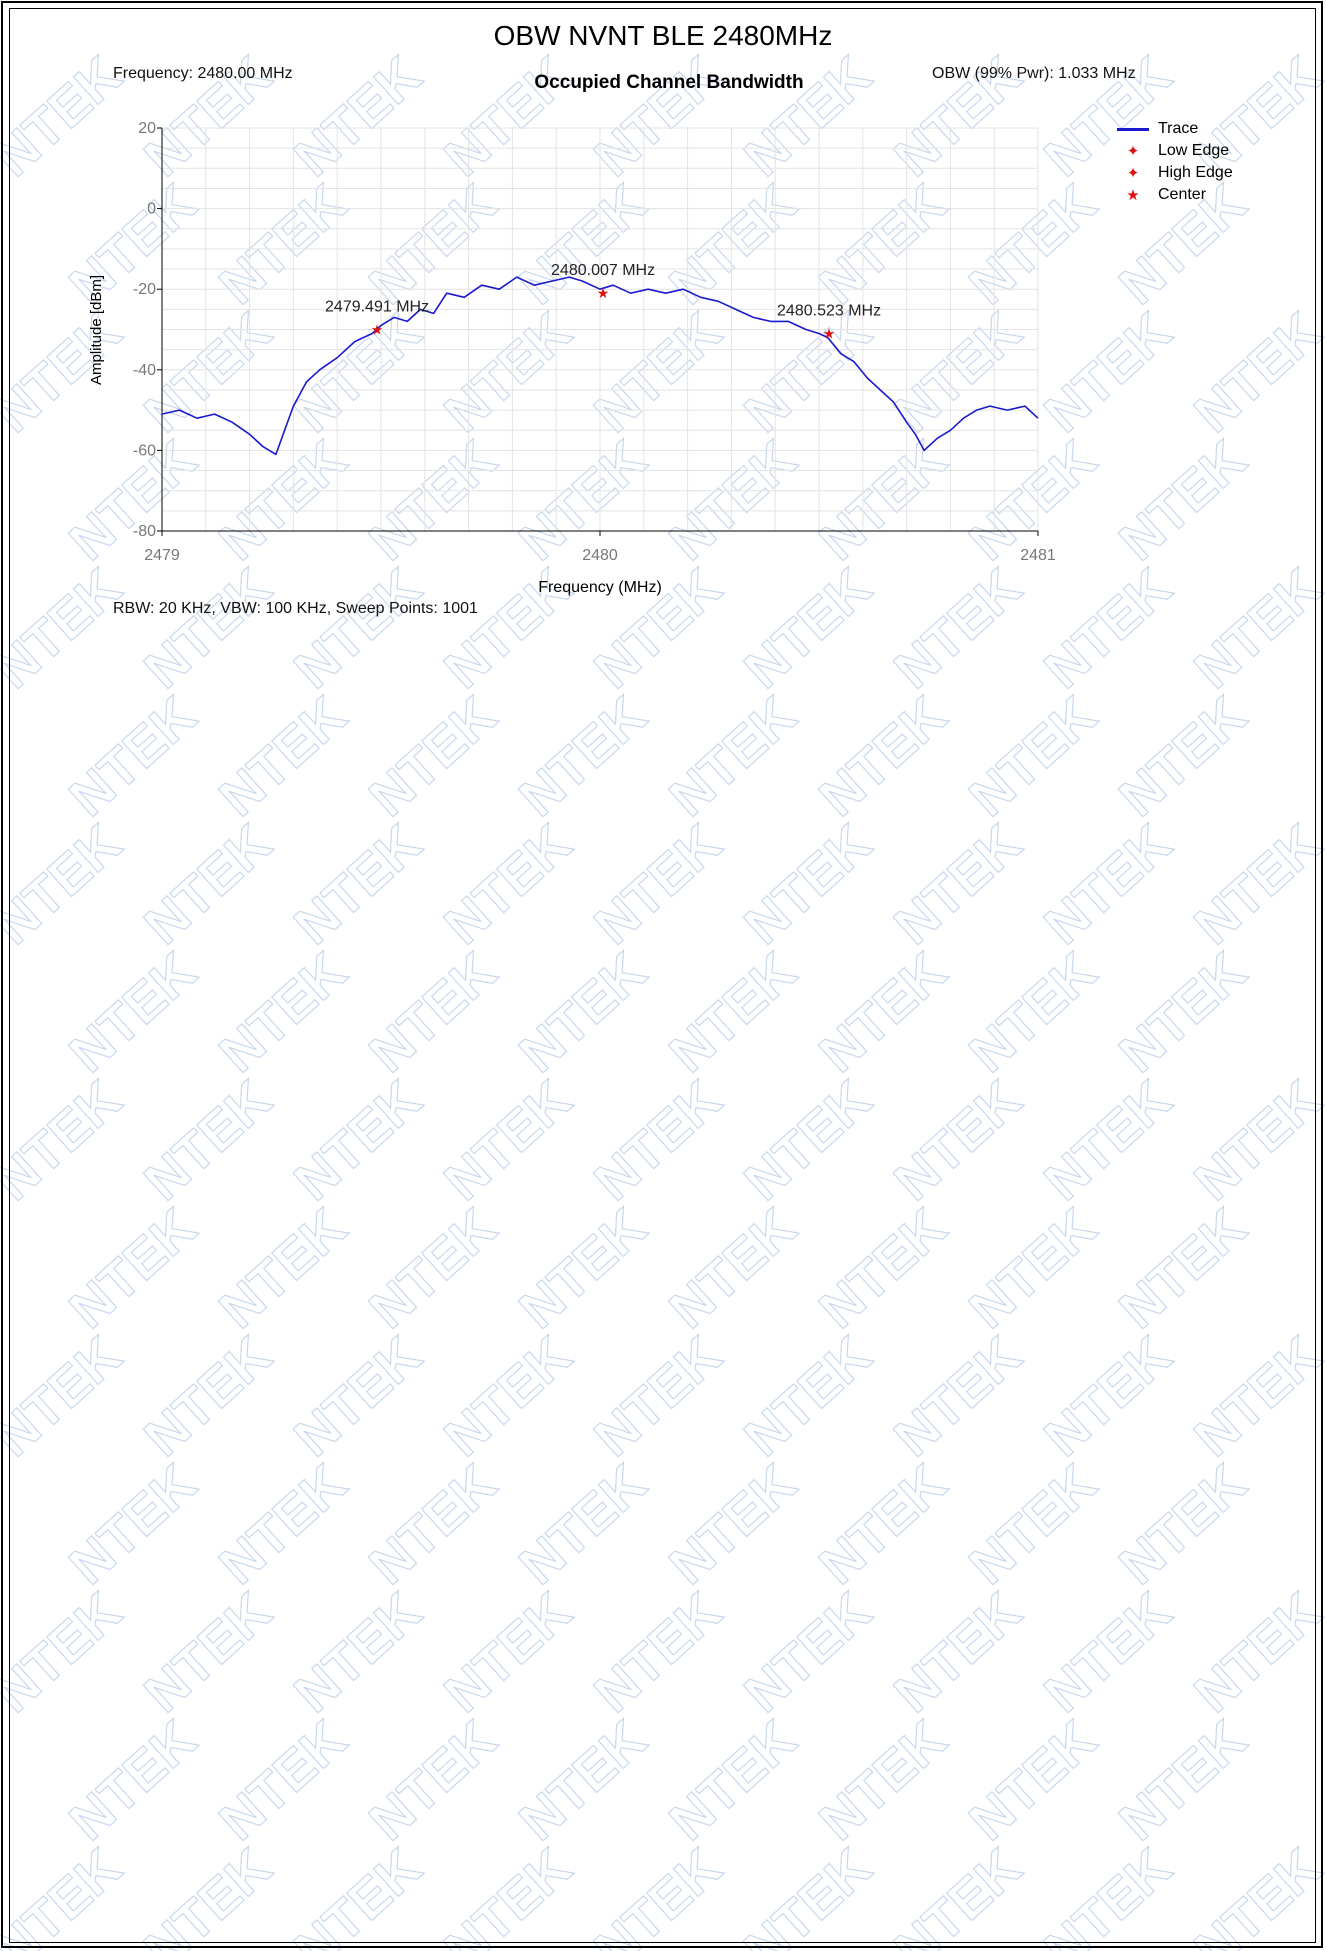  Describe the element at coordinates (829, 322) in the screenshot. I see `marker-high-edge: ★ 2480.523 MHz` at that location.